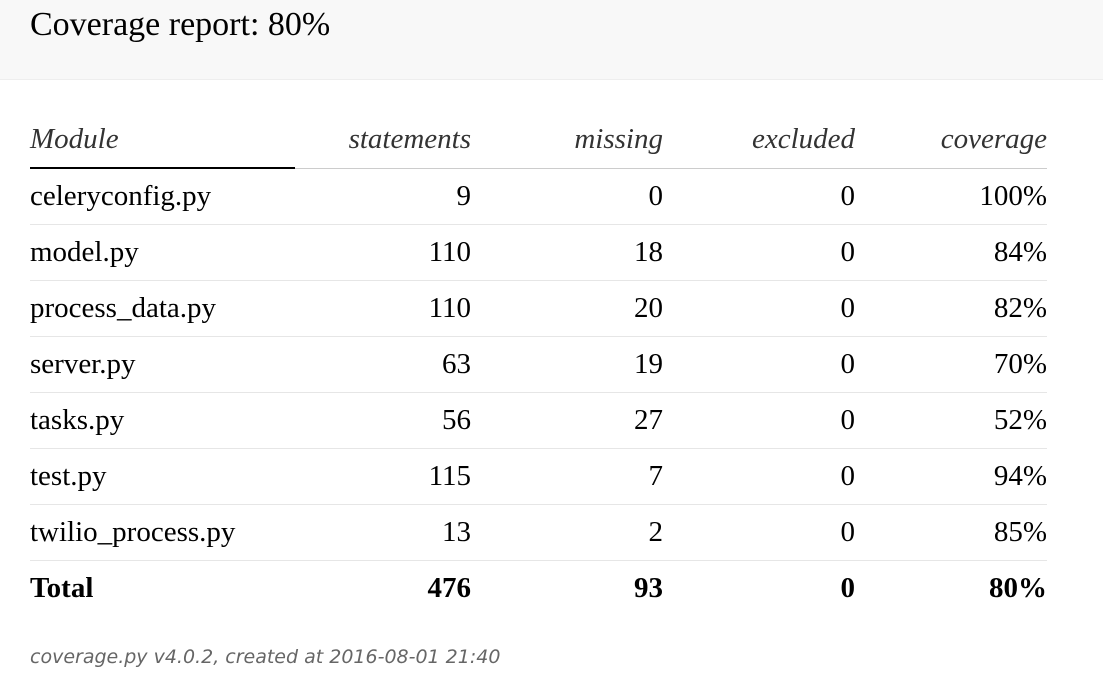 The height and width of the screenshot is (688, 1103). I want to click on total-label: Total, so click(62, 587).